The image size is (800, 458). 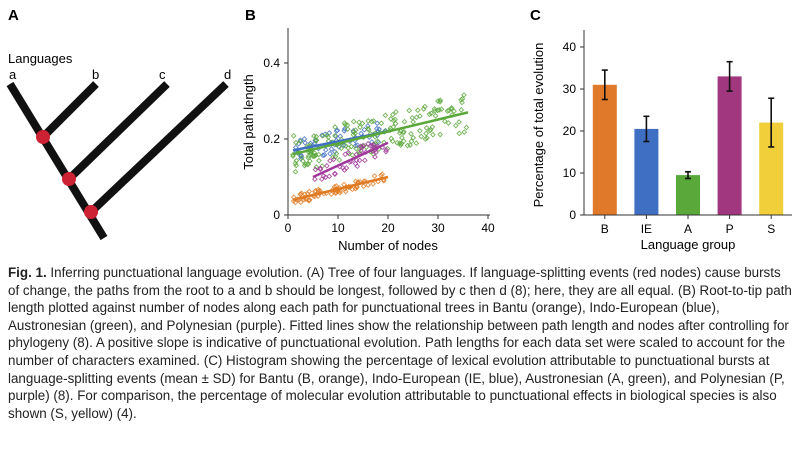 What do you see at coordinates (570, 131) in the screenshot?
I see `y-tick-label-20: 20` at bounding box center [570, 131].